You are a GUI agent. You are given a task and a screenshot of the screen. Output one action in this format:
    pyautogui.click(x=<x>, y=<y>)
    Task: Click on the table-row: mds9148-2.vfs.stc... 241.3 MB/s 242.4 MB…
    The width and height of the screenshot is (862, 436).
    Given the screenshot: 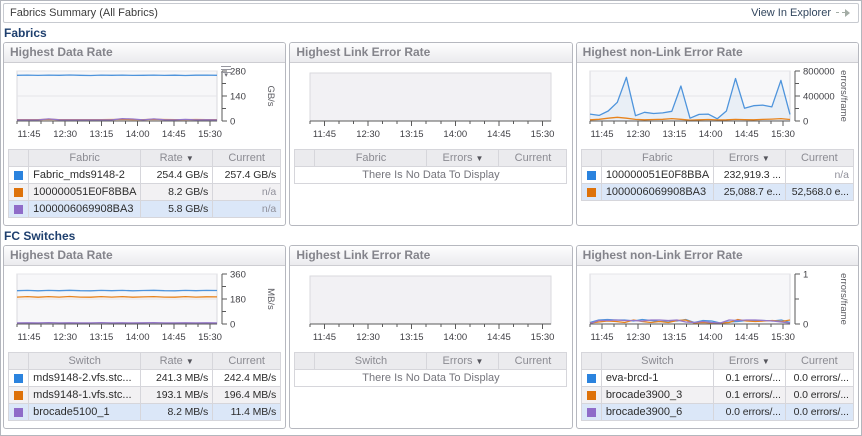 What is the action you would take?
    pyautogui.click(x=145, y=378)
    